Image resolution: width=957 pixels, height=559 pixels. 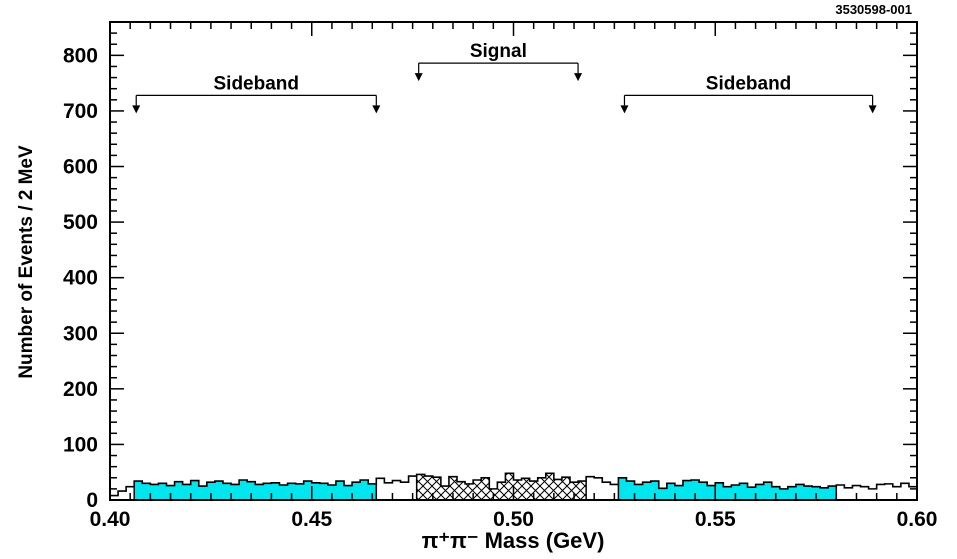 I want to click on annotation-label: Signal, so click(x=498, y=51).